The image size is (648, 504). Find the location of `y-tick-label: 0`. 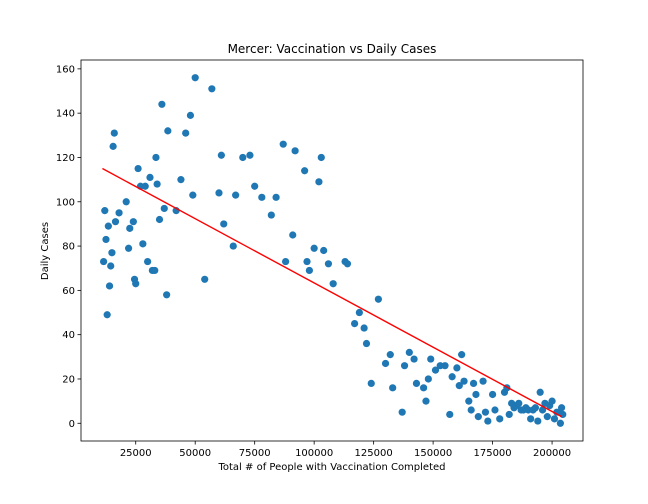

y-tick-label: 0 is located at coordinates (72, 424).